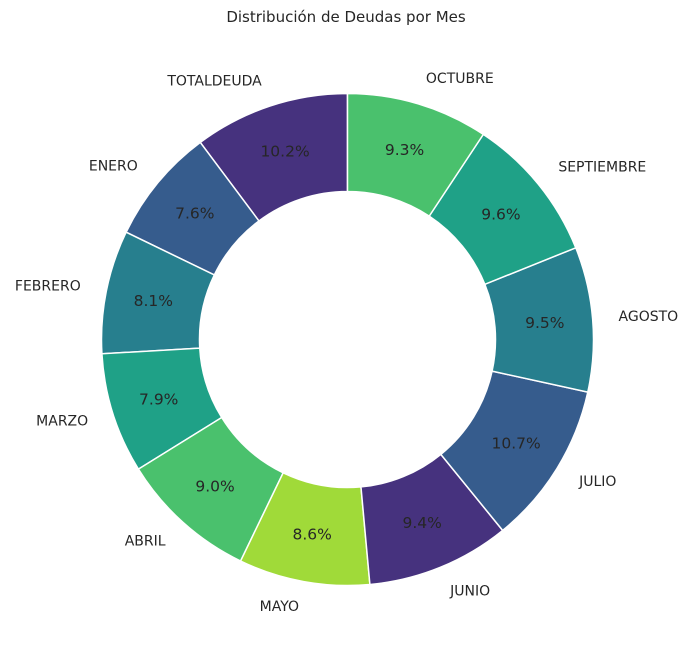 The width and height of the screenshot is (692, 658). What do you see at coordinates (284, 152) in the screenshot?
I see `slice-value-label: 10.2%` at bounding box center [284, 152].